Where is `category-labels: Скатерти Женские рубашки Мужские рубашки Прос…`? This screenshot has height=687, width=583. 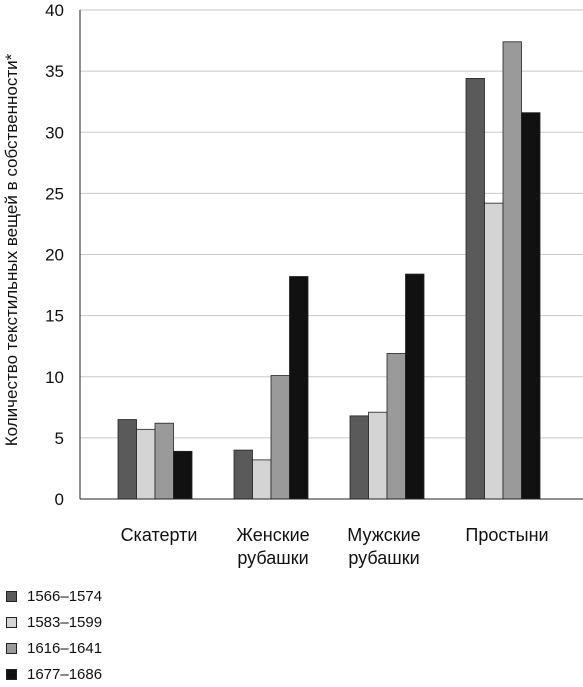 category-labels: Скатерти Женские рубашки Мужские рубашки Прос… is located at coordinates (335, 546).